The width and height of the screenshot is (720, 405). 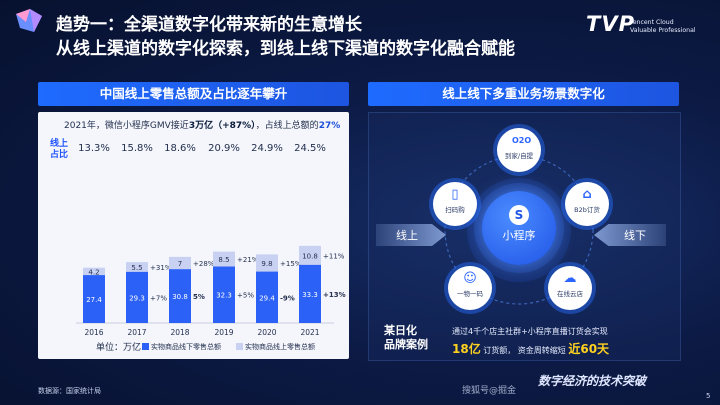 I want to click on chart-note-value: 3万亿, so click(x=201, y=126).